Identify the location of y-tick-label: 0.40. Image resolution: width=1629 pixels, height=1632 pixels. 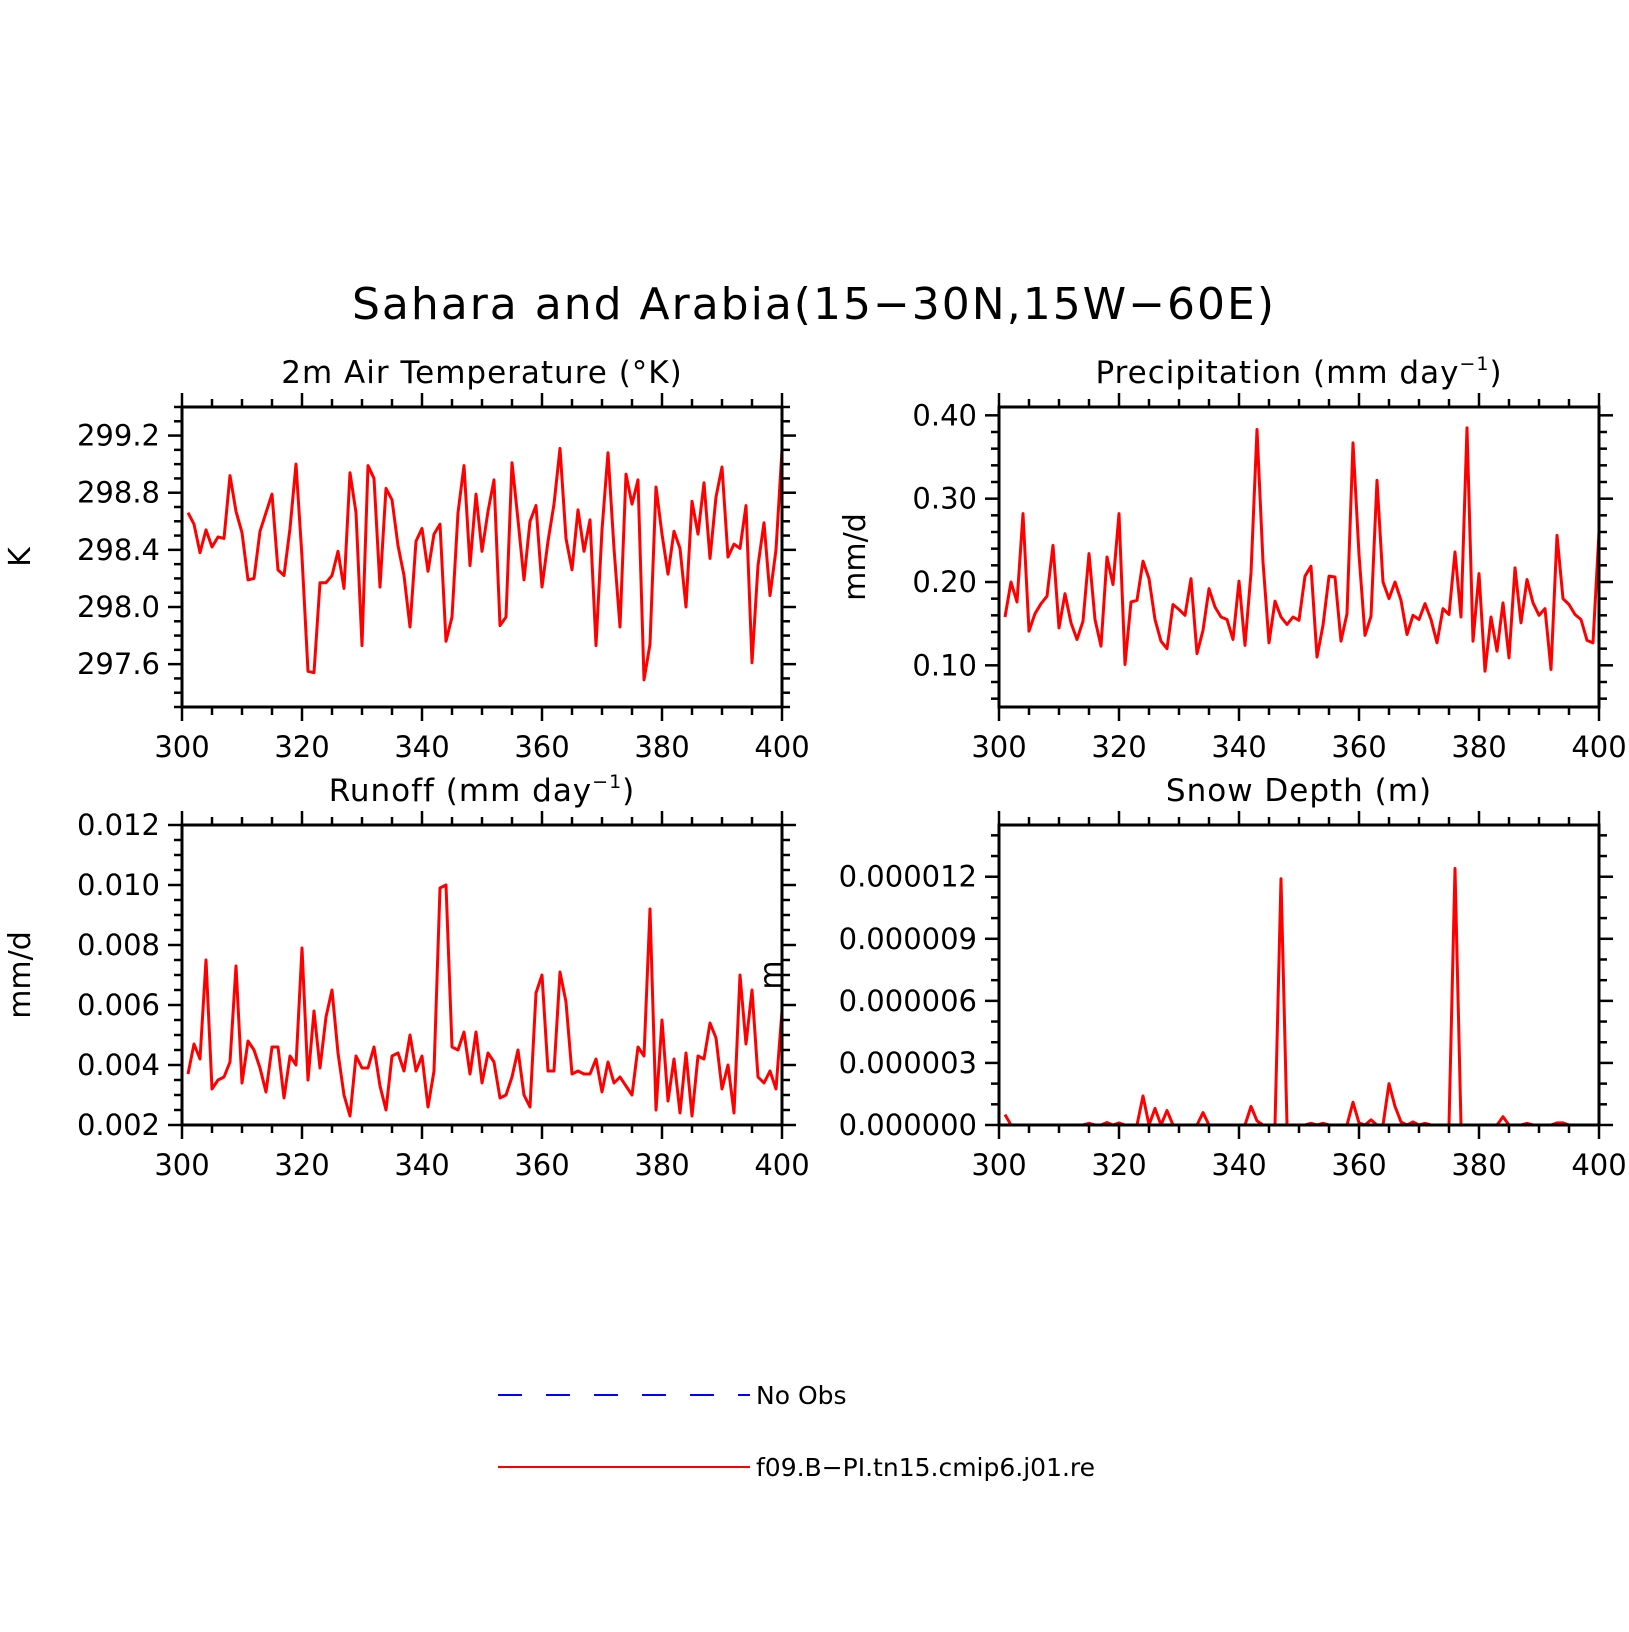
(944, 415).